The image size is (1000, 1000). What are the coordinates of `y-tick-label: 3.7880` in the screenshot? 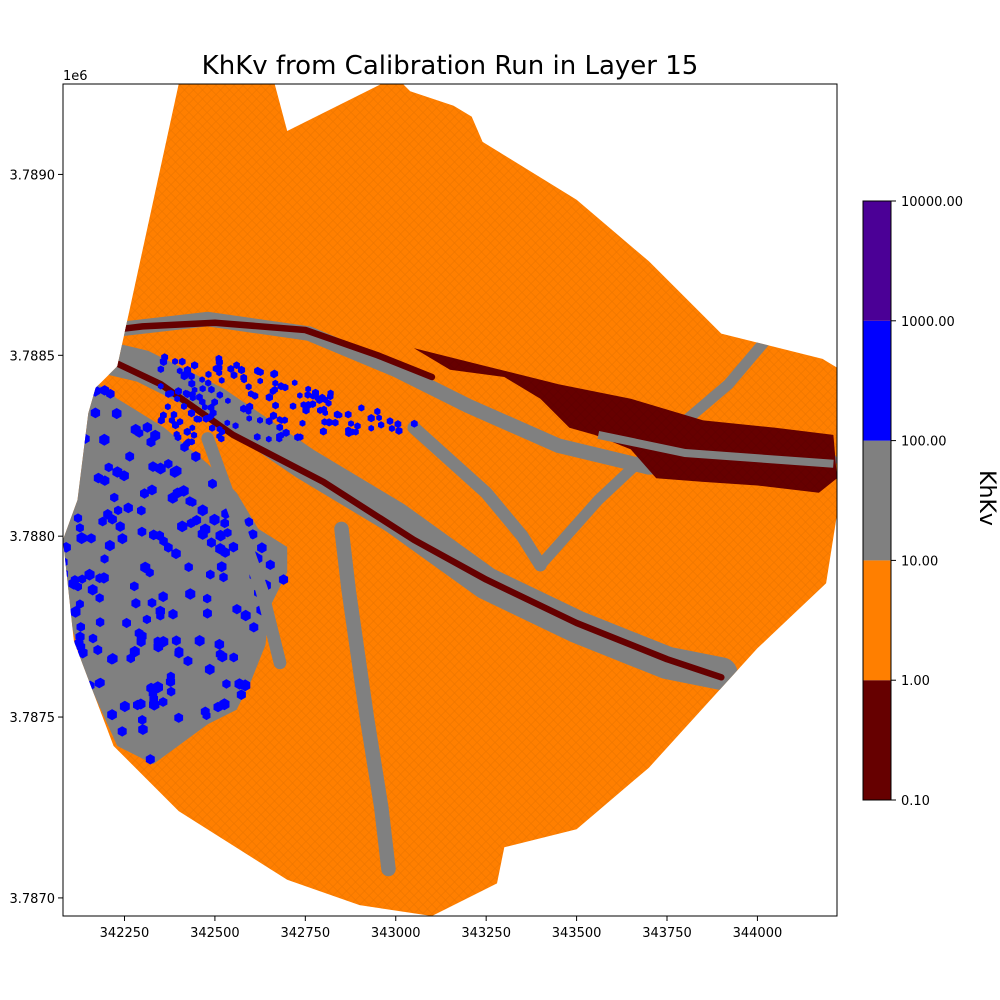 It's located at (33, 537).